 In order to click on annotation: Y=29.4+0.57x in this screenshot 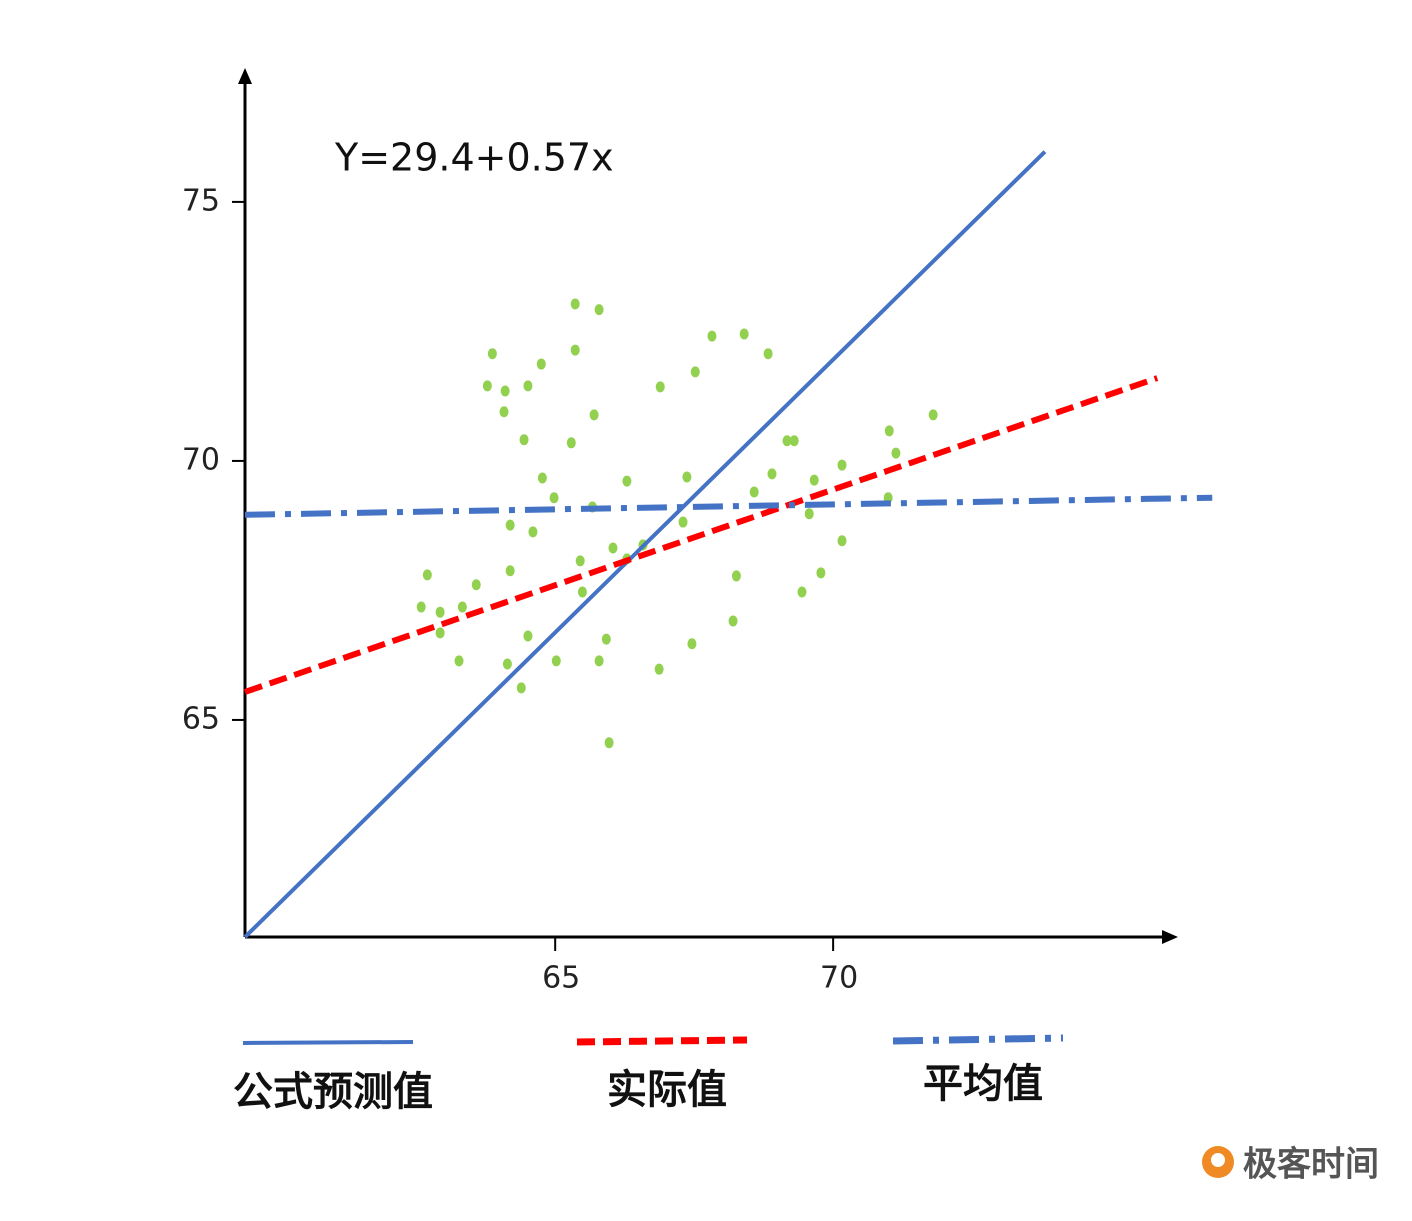, I will do `click(474, 158)`.